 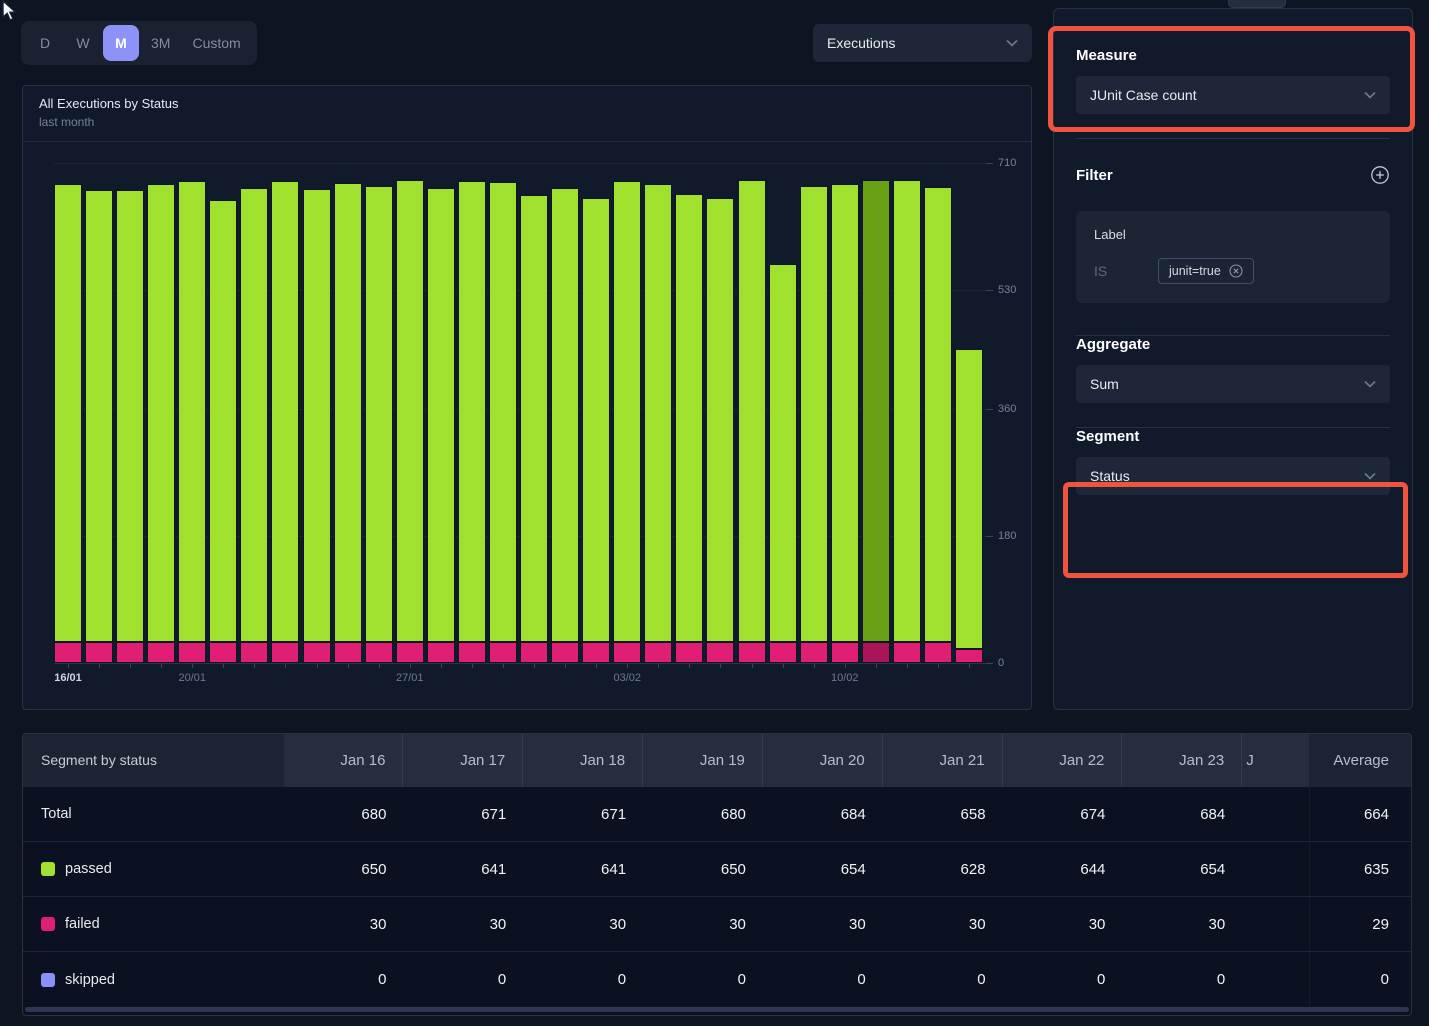 What do you see at coordinates (717, 979) in the screenshot?
I see `table-row: skipped 0 0 0 0 0 0 0 0 0` at bounding box center [717, 979].